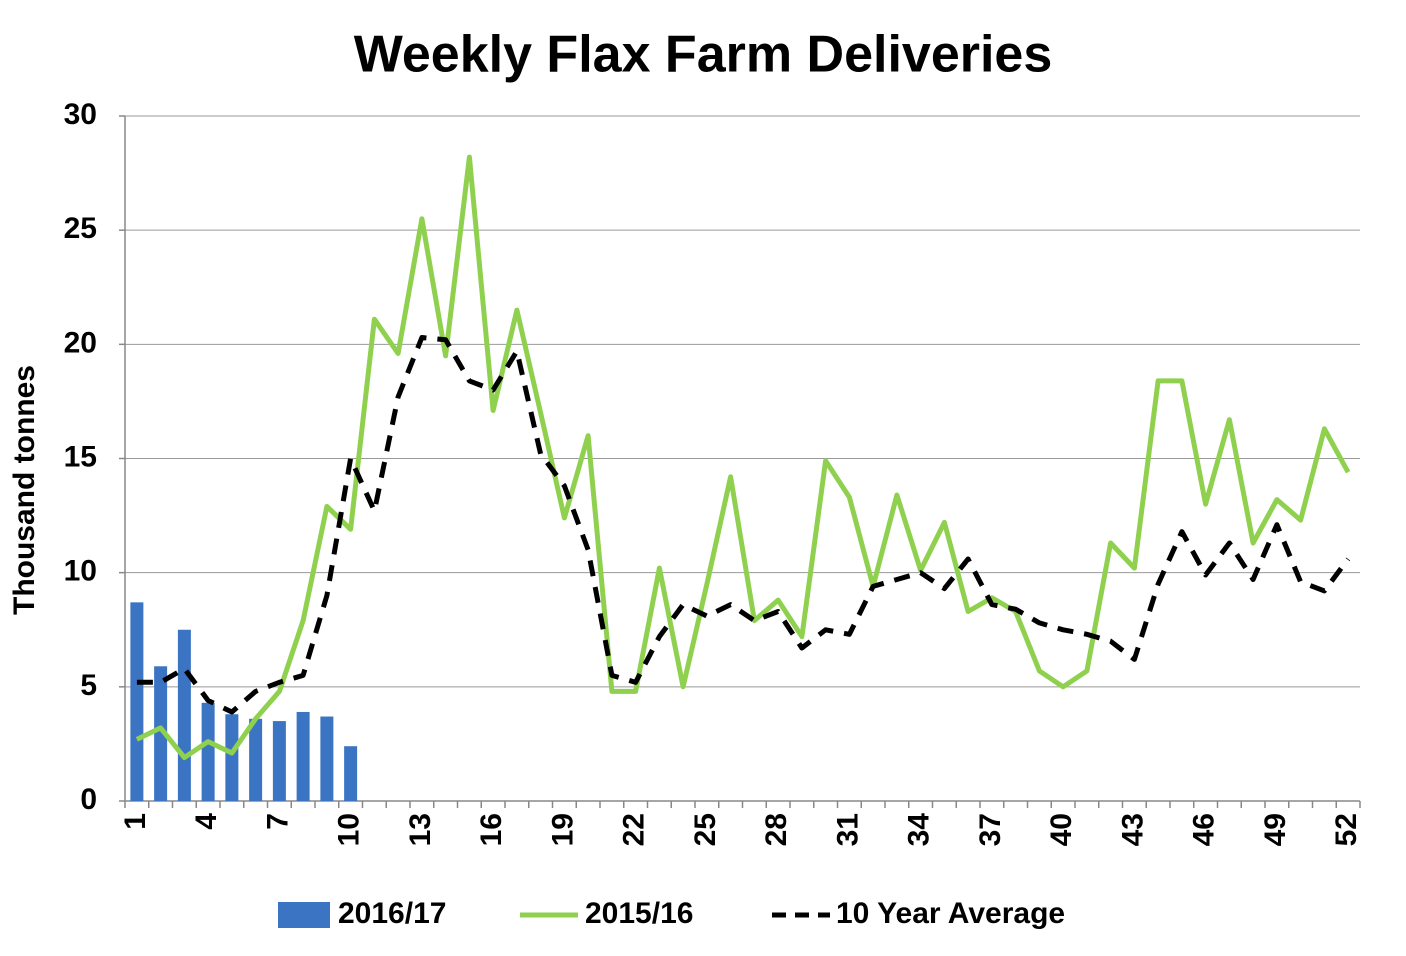  Describe the element at coordinates (634, 829) in the screenshot. I see `x-tick-label: 22` at that location.